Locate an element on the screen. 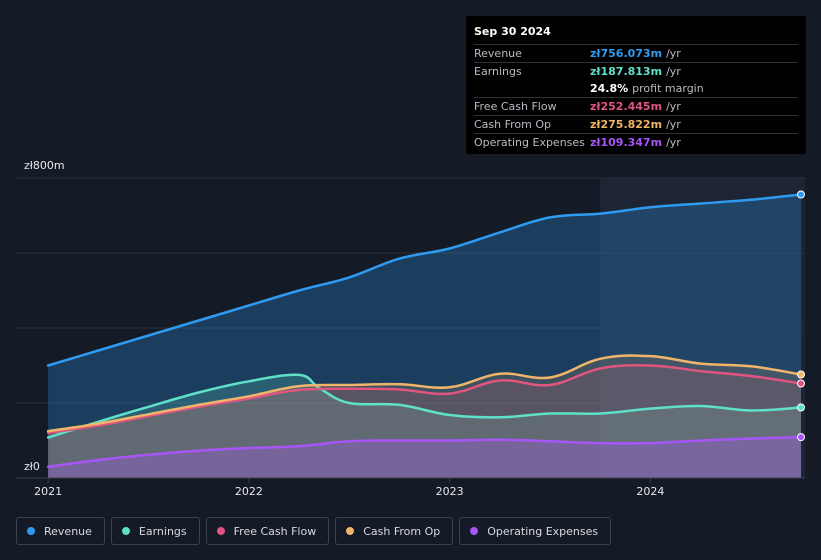 This screenshot has height=560, width=821. endpoint-earnings is located at coordinates (800, 407).